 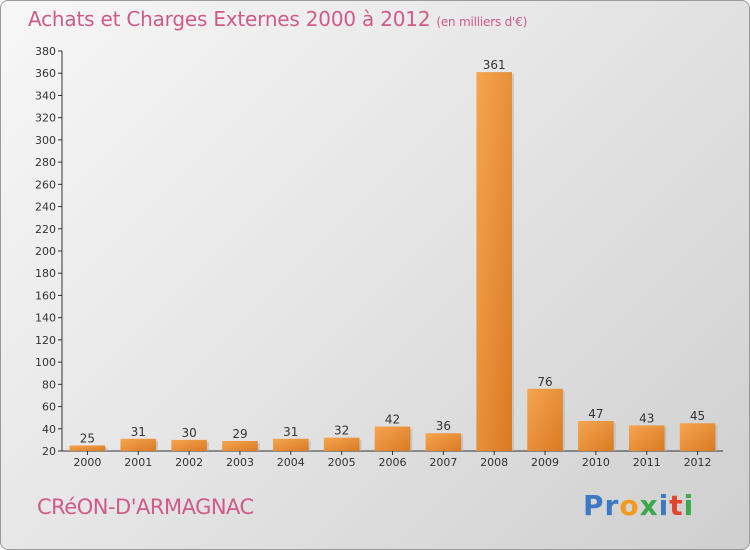 What do you see at coordinates (45, 118) in the screenshot?
I see `y-tick-label: 320` at bounding box center [45, 118].